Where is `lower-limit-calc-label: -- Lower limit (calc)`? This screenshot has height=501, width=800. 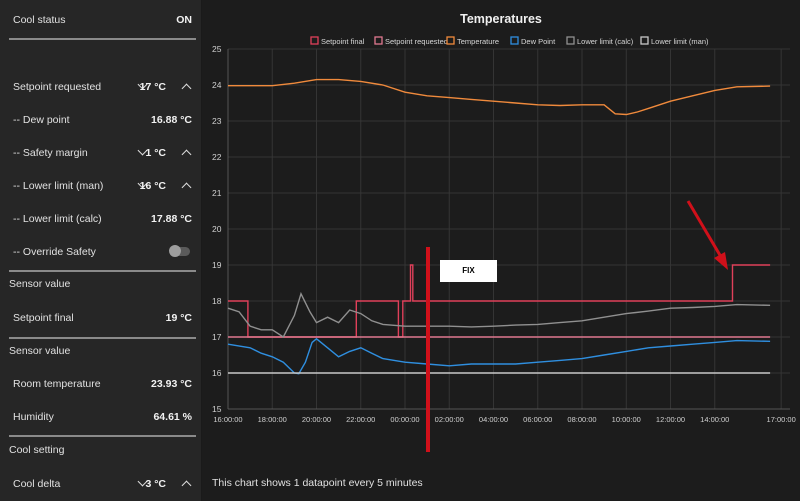 lower-limit-calc-label: -- Lower limit (calc) is located at coordinates (57, 219).